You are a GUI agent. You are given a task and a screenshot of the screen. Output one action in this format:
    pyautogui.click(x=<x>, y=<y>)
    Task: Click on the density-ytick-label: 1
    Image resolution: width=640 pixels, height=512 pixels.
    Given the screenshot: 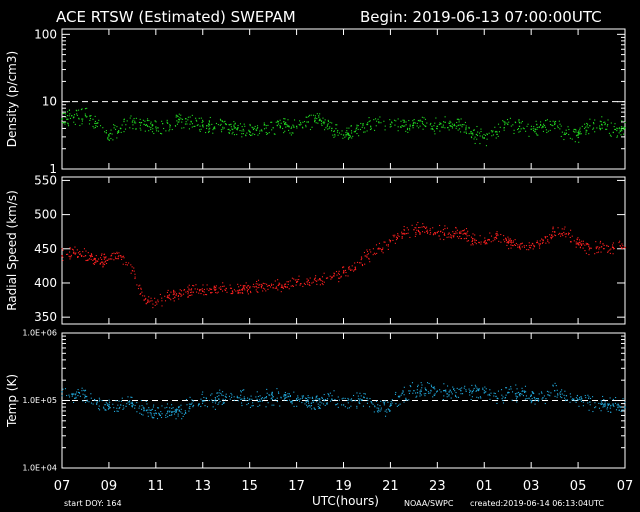 What is the action you would take?
    pyautogui.click(x=53, y=169)
    